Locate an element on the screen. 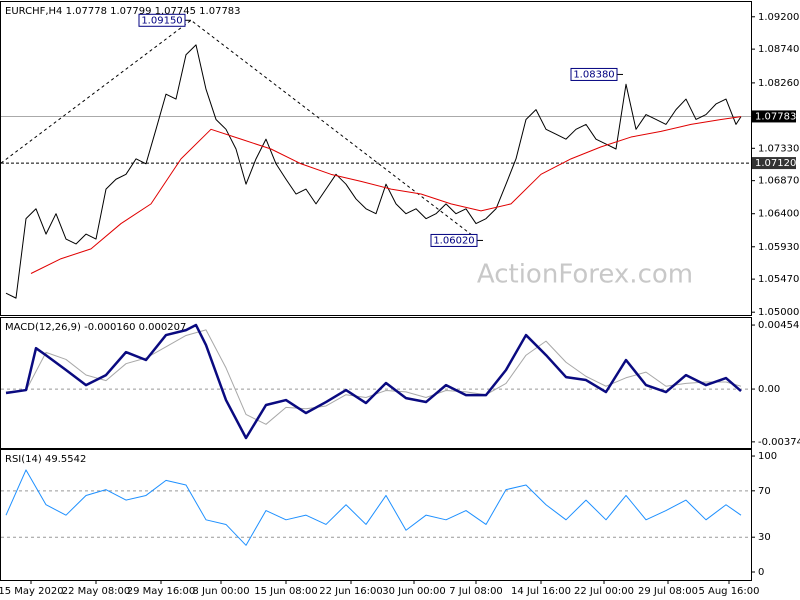 The width and height of the screenshot is (800, 600). y-tick-label: 1.09200 is located at coordinates (778, 17).